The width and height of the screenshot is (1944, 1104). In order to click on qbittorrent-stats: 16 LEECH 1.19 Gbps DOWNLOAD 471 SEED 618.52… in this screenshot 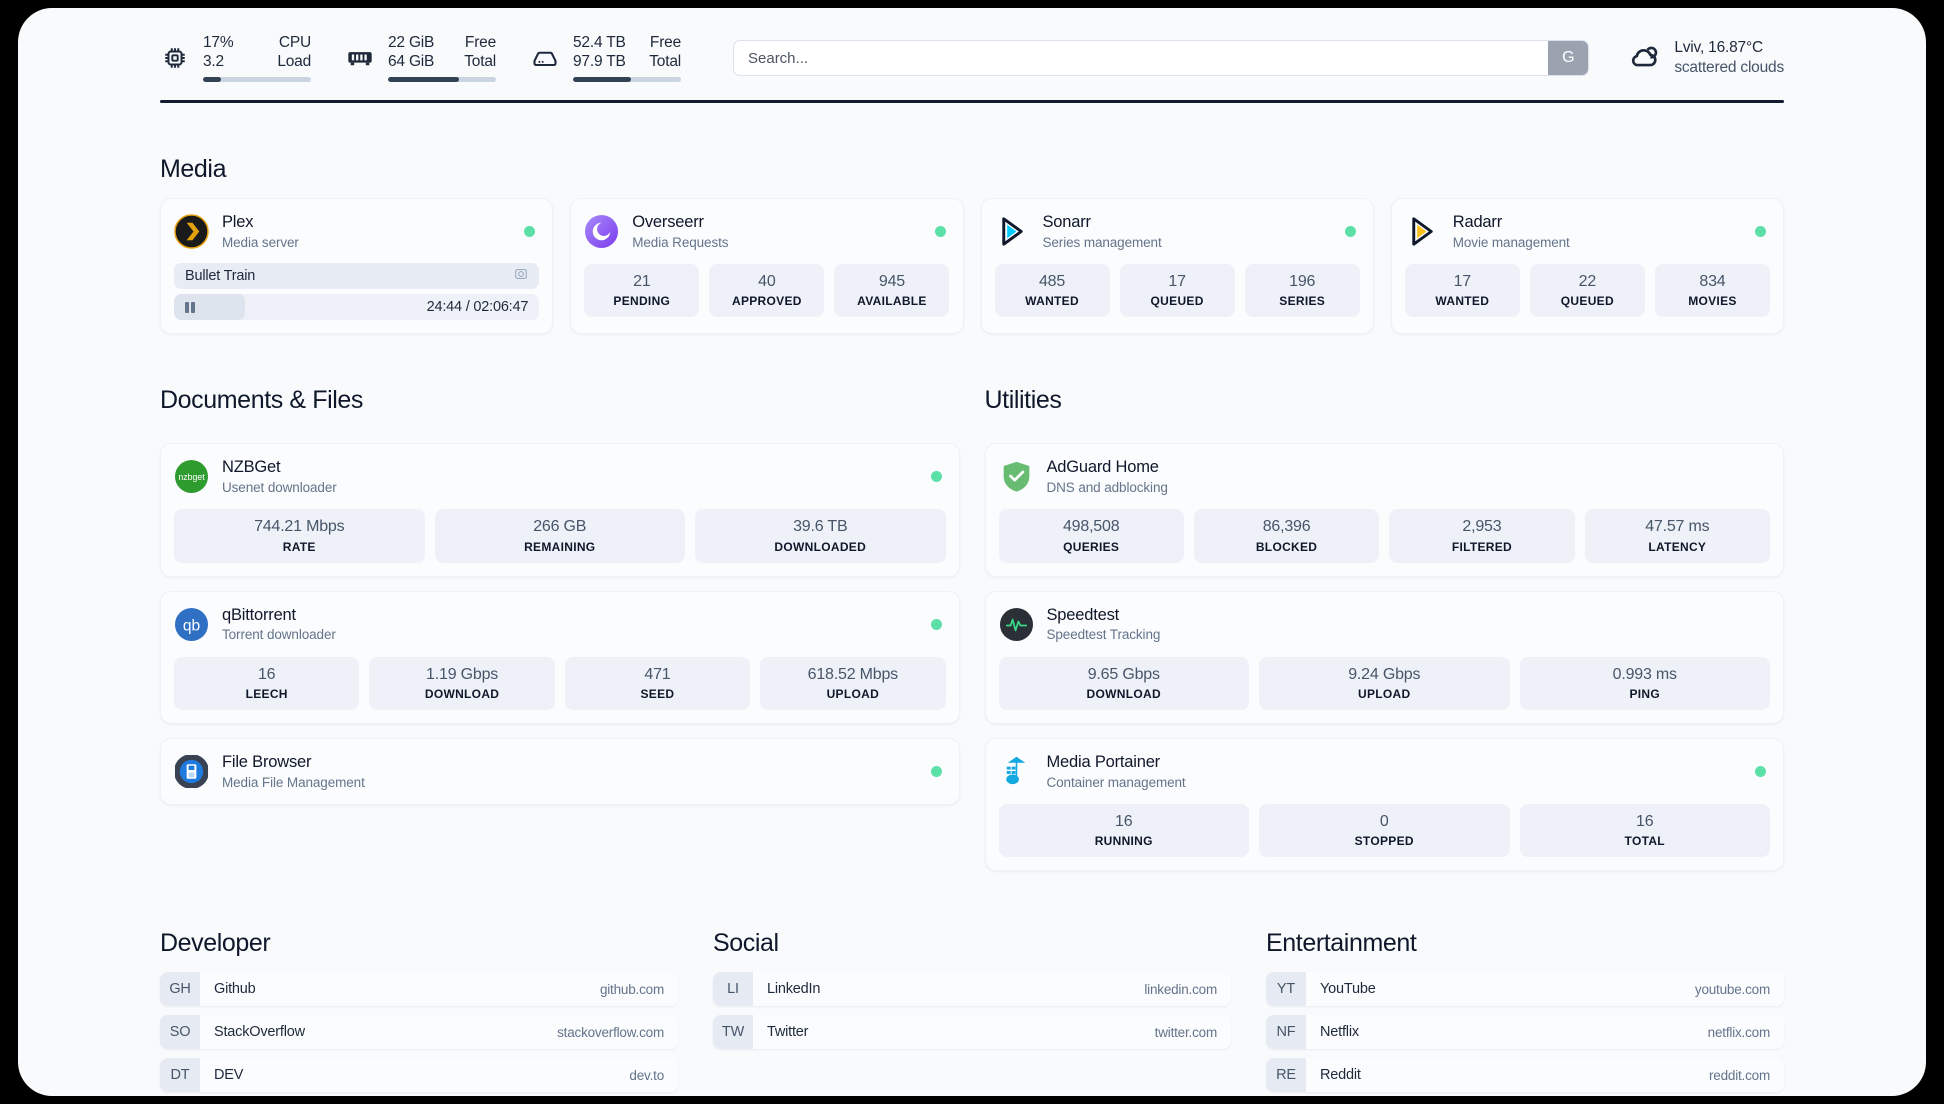, I will do `click(560, 683)`.